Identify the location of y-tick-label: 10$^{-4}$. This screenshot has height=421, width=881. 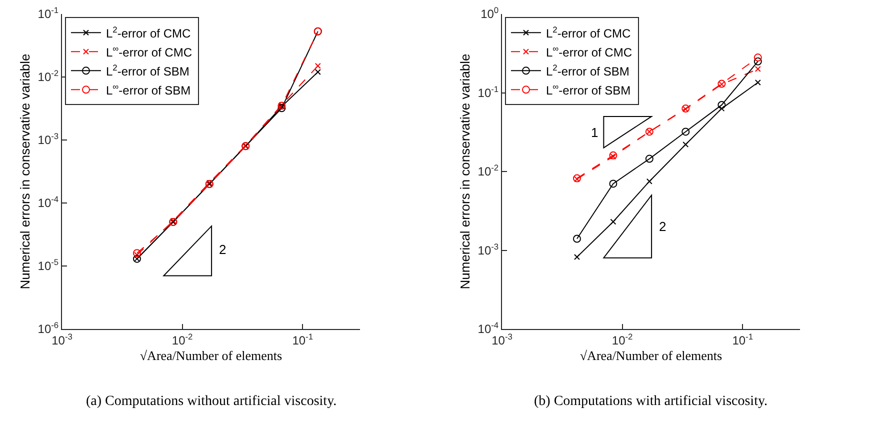
(48, 202).